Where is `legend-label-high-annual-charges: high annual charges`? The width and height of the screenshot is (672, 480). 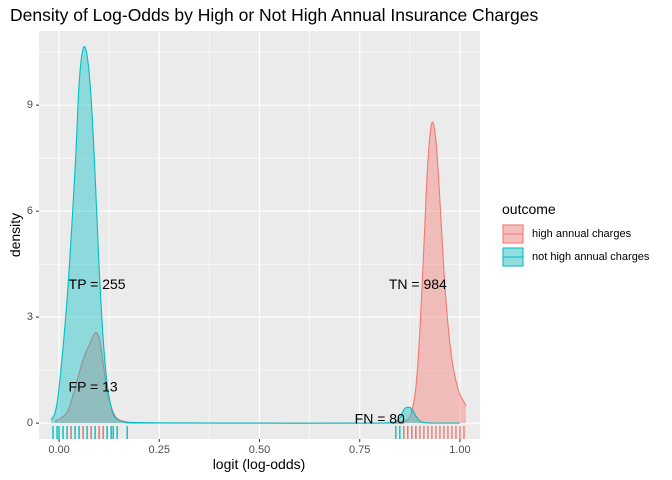 legend-label-high-annual-charges: high annual charges is located at coordinates (582, 234).